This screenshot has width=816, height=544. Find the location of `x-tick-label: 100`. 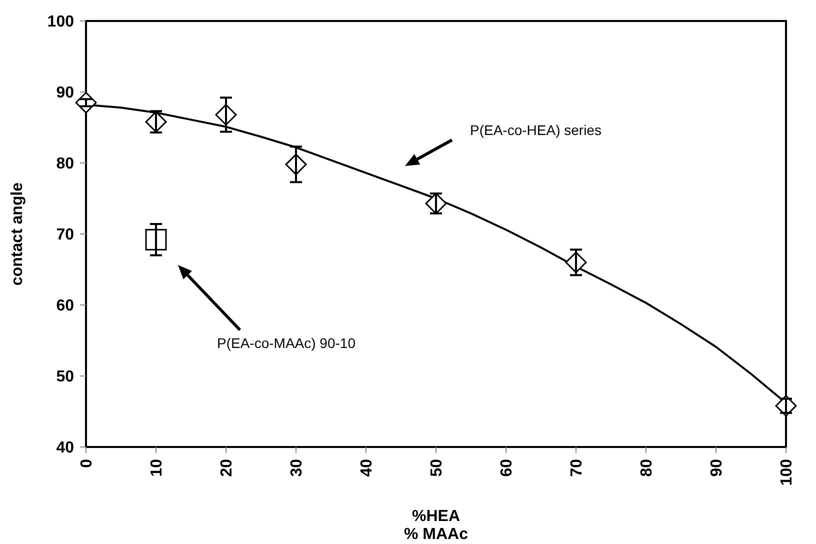

x-tick-label: 100 is located at coordinates (787, 472).